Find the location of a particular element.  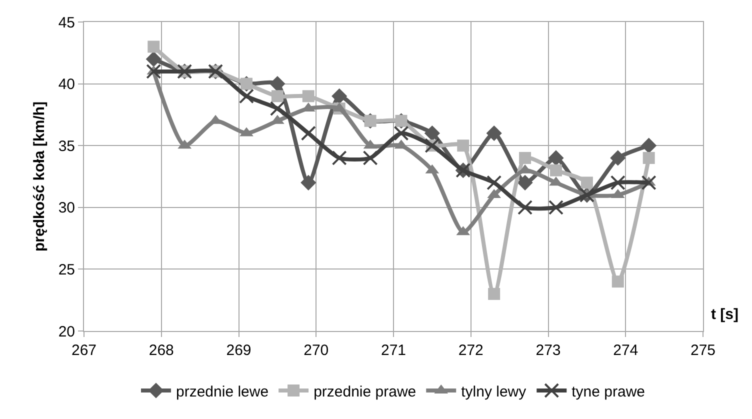

y-tick-label: 20 is located at coordinates (66, 331).